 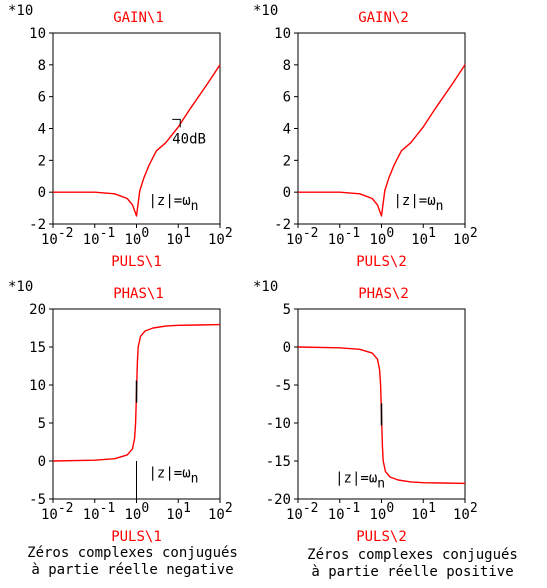 What do you see at coordinates (132, 553) in the screenshot?
I see `caption-left-line1: Zéros complexes conjugués` at bounding box center [132, 553].